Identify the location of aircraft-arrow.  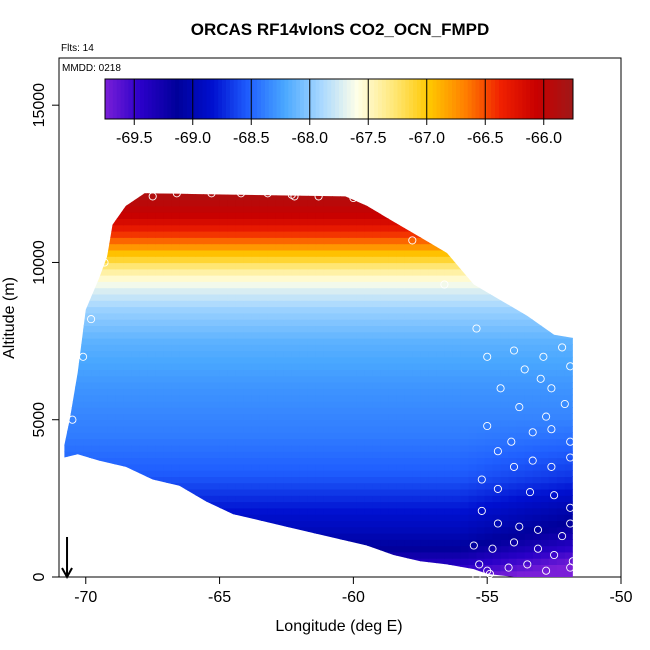
(67, 558).